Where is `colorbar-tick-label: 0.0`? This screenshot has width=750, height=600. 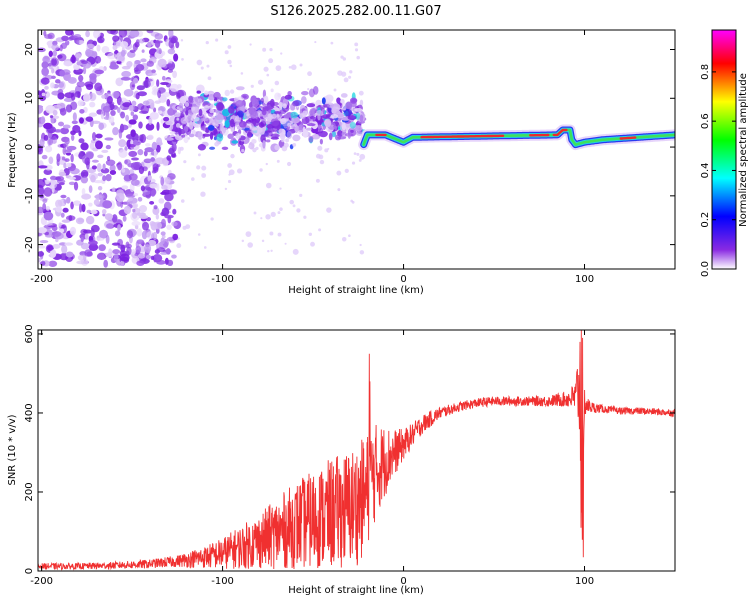
colorbar-tick-label: 0.0 is located at coordinates (705, 269).